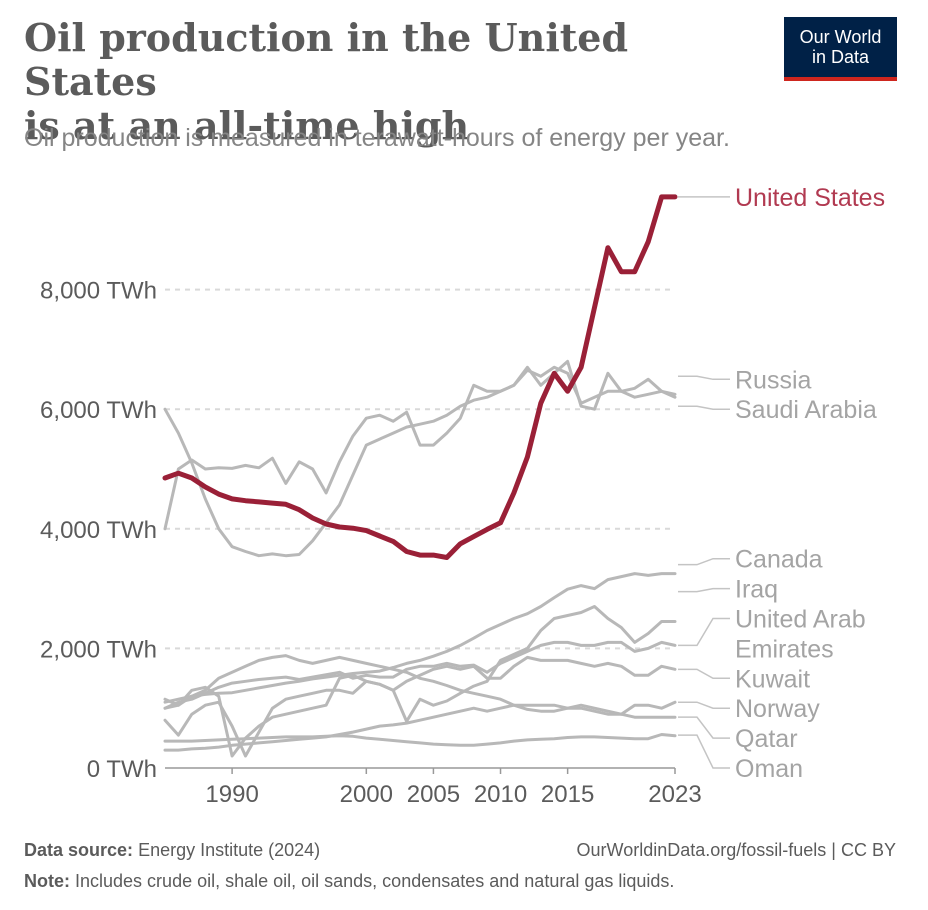 The height and width of the screenshot is (910, 928). Describe the element at coordinates (326, 59) in the screenshot. I see `chart-title-line1: Oil production in the United States` at that location.